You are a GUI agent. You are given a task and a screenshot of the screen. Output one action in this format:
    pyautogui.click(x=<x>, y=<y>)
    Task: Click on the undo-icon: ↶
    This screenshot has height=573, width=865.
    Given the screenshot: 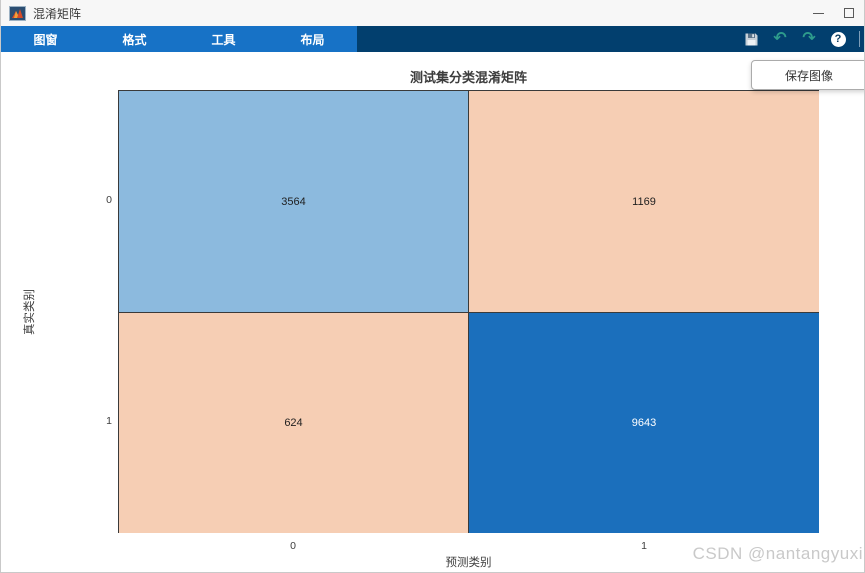 What is the action you would take?
    pyautogui.click(x=780, y=38)
    